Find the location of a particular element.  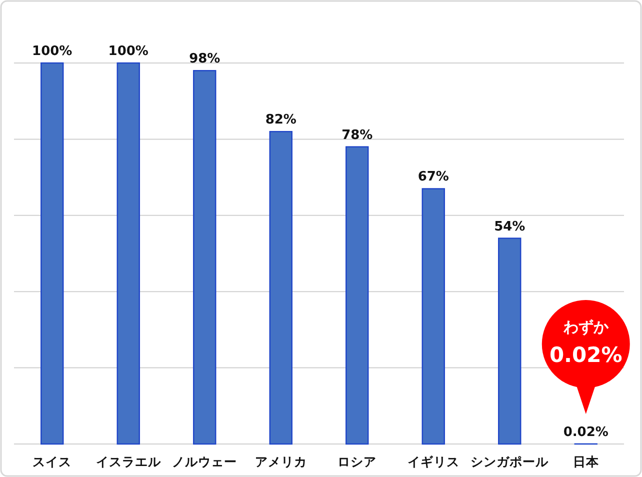

annotation: わずか 0.02% is located at coordinates (585, 342).